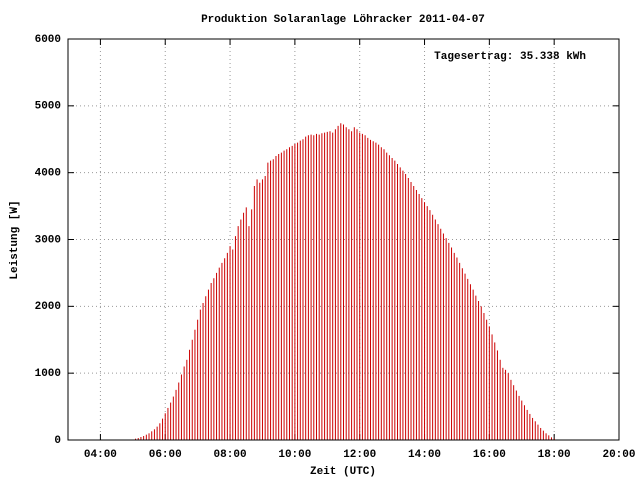 The width and height of the screenshot is (640, 480). I want to click on x-tick-label: 16:00, so click(489, 455).